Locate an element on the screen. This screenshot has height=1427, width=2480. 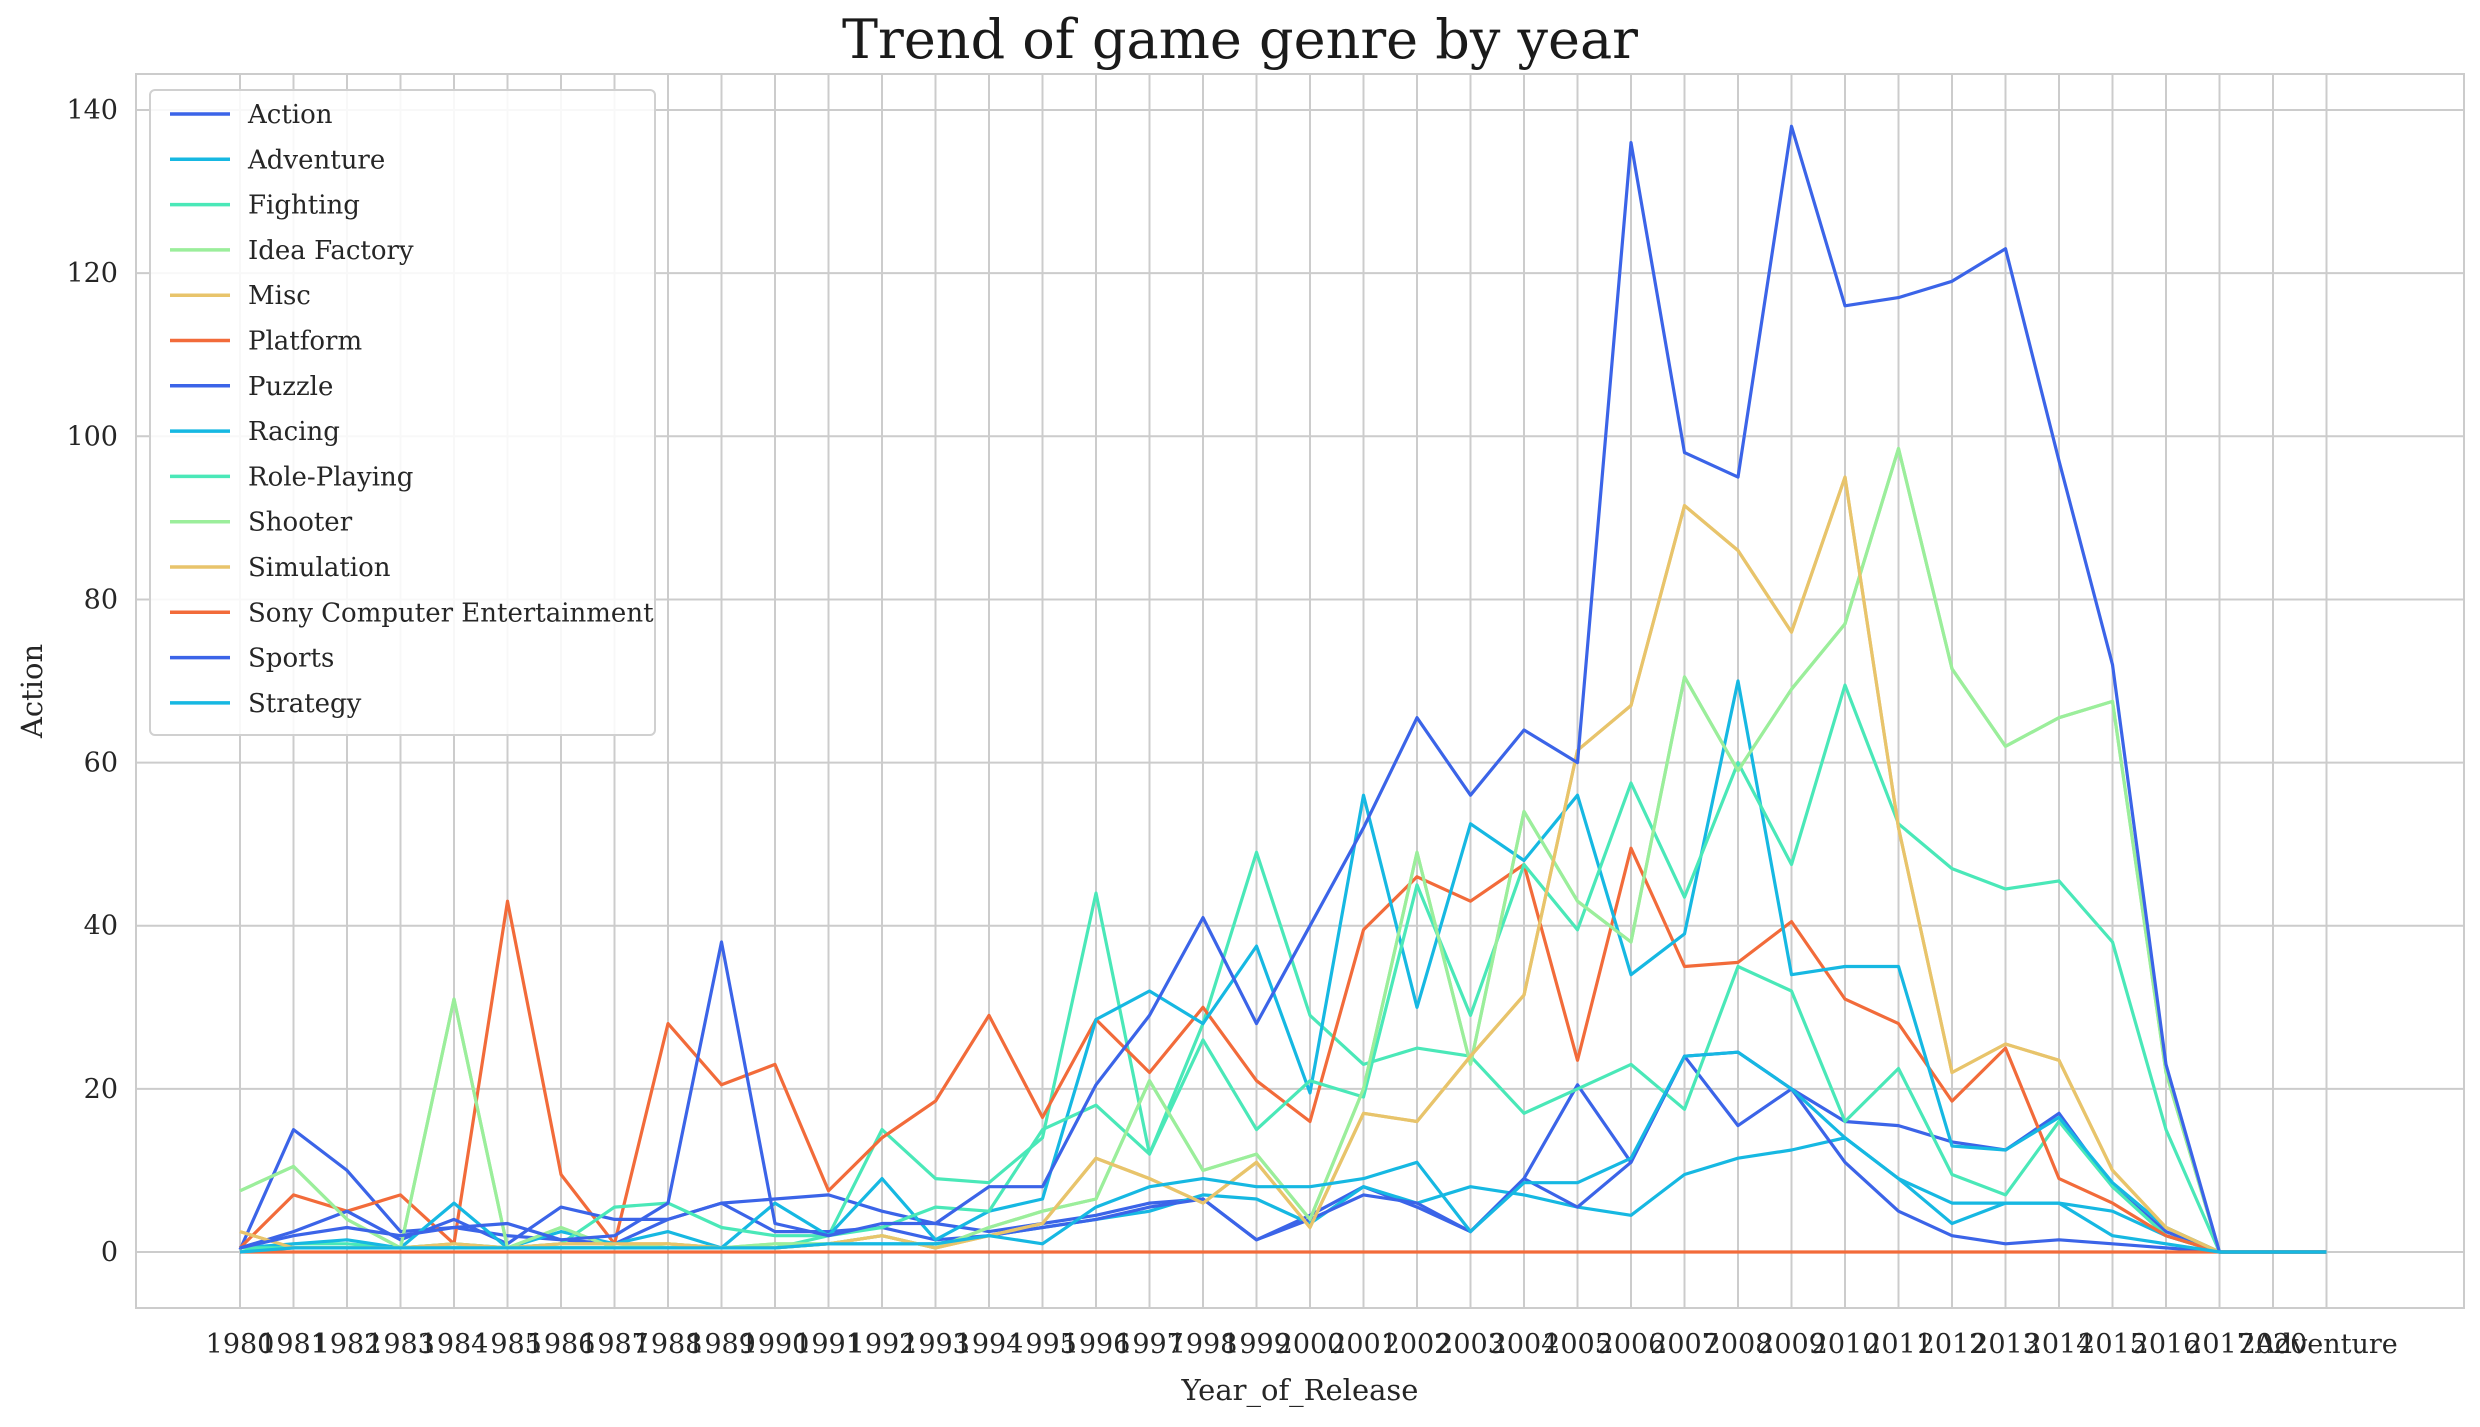
legend-item: Misc is located at coordinates (279, 296).